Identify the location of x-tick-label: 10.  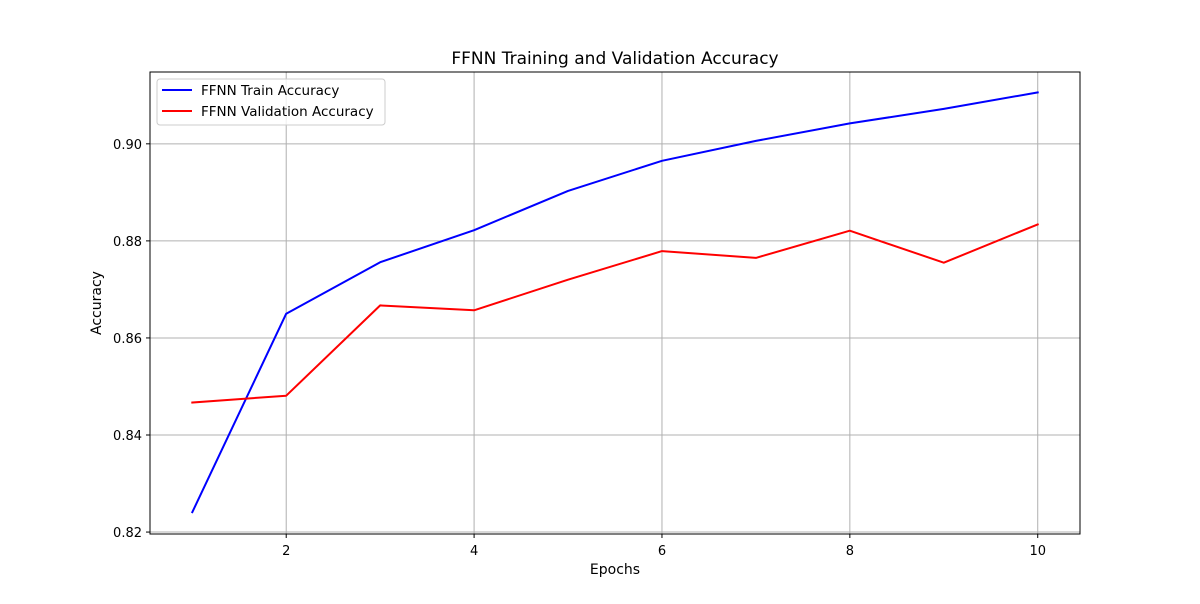
(1037, 551).